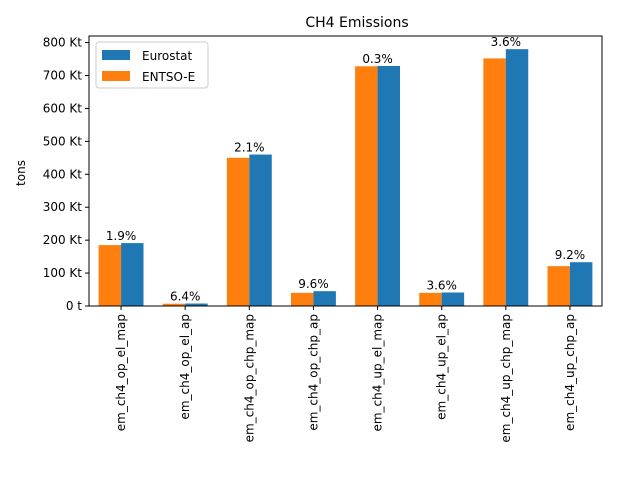  Describe the element at coordinates (21, 173) in the screenshot. I see `y-axis-label: tons` at that location.